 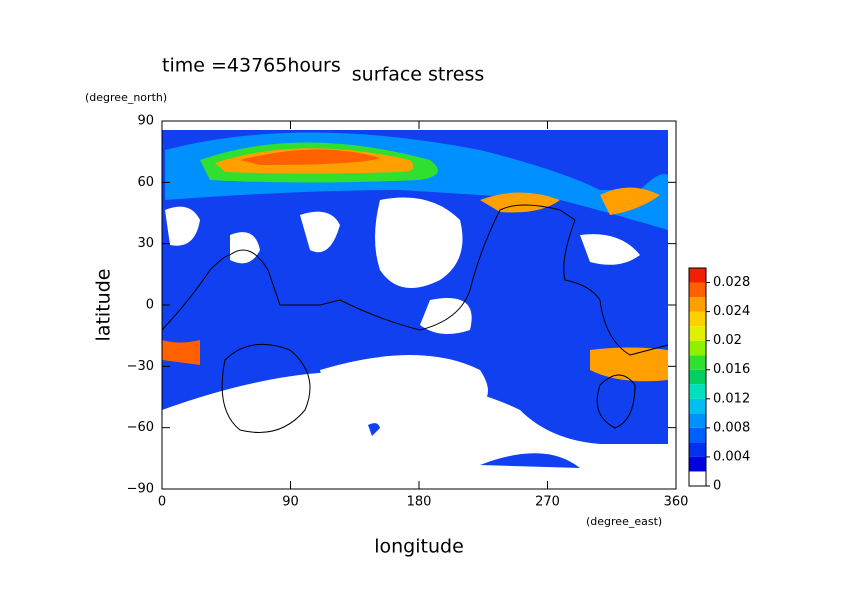 What do you see at coordinates (419, 547) in the screenshot?
I see `x-axis-label: longitude` at bounding box center [419, 547].